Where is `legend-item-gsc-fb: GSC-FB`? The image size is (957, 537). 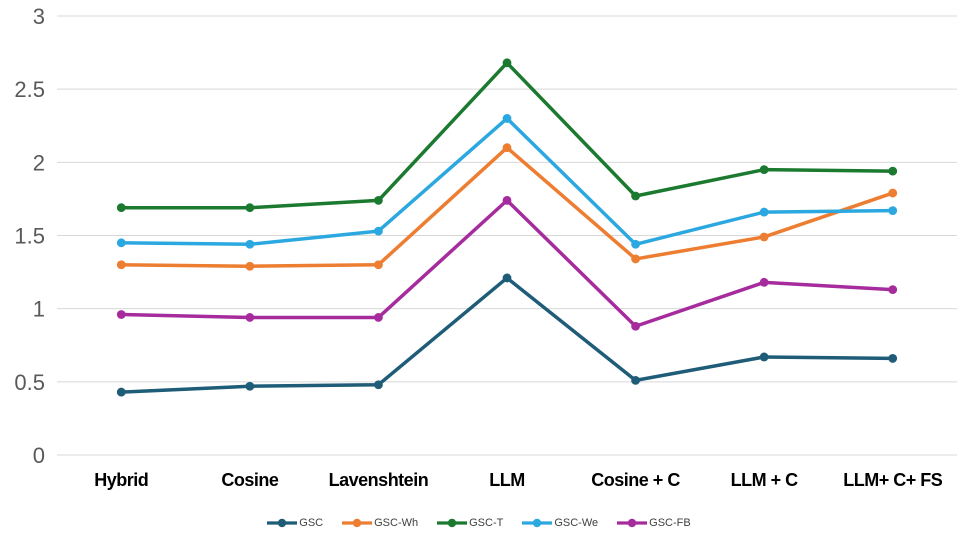
legend-item-gsc-fb: GSC-FB is located at coordinates (653, 523).